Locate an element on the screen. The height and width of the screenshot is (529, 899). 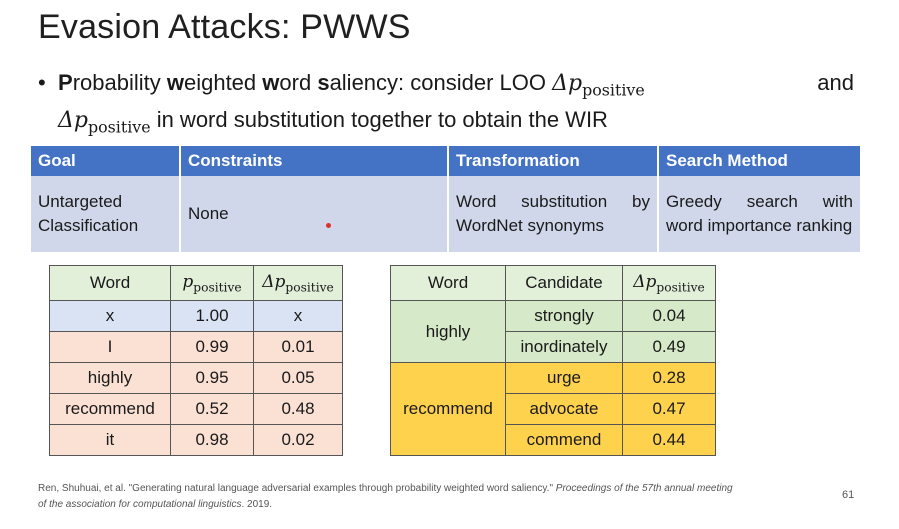
cell-word: x is located at coordinates (110, 316).